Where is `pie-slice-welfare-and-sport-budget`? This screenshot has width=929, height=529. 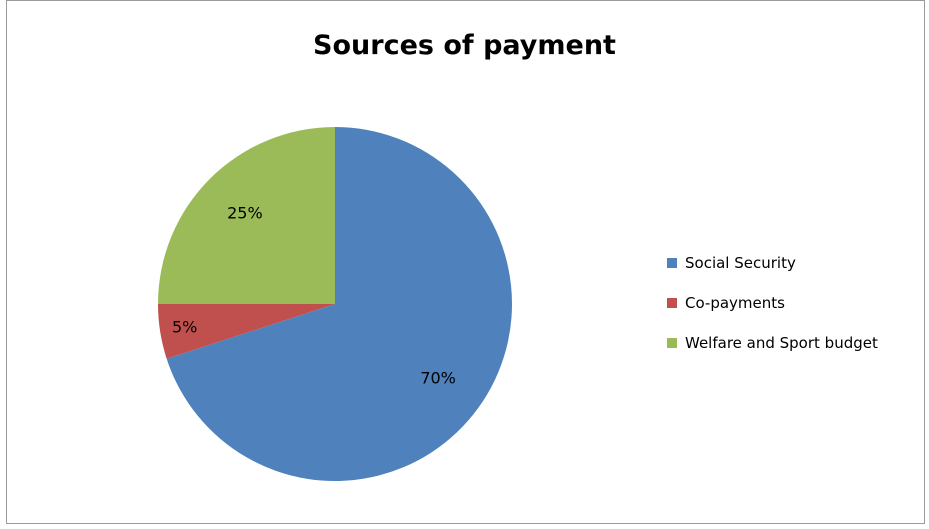
pie-slice-welfare-and-sport-budget is located at coordinates (246, 215).